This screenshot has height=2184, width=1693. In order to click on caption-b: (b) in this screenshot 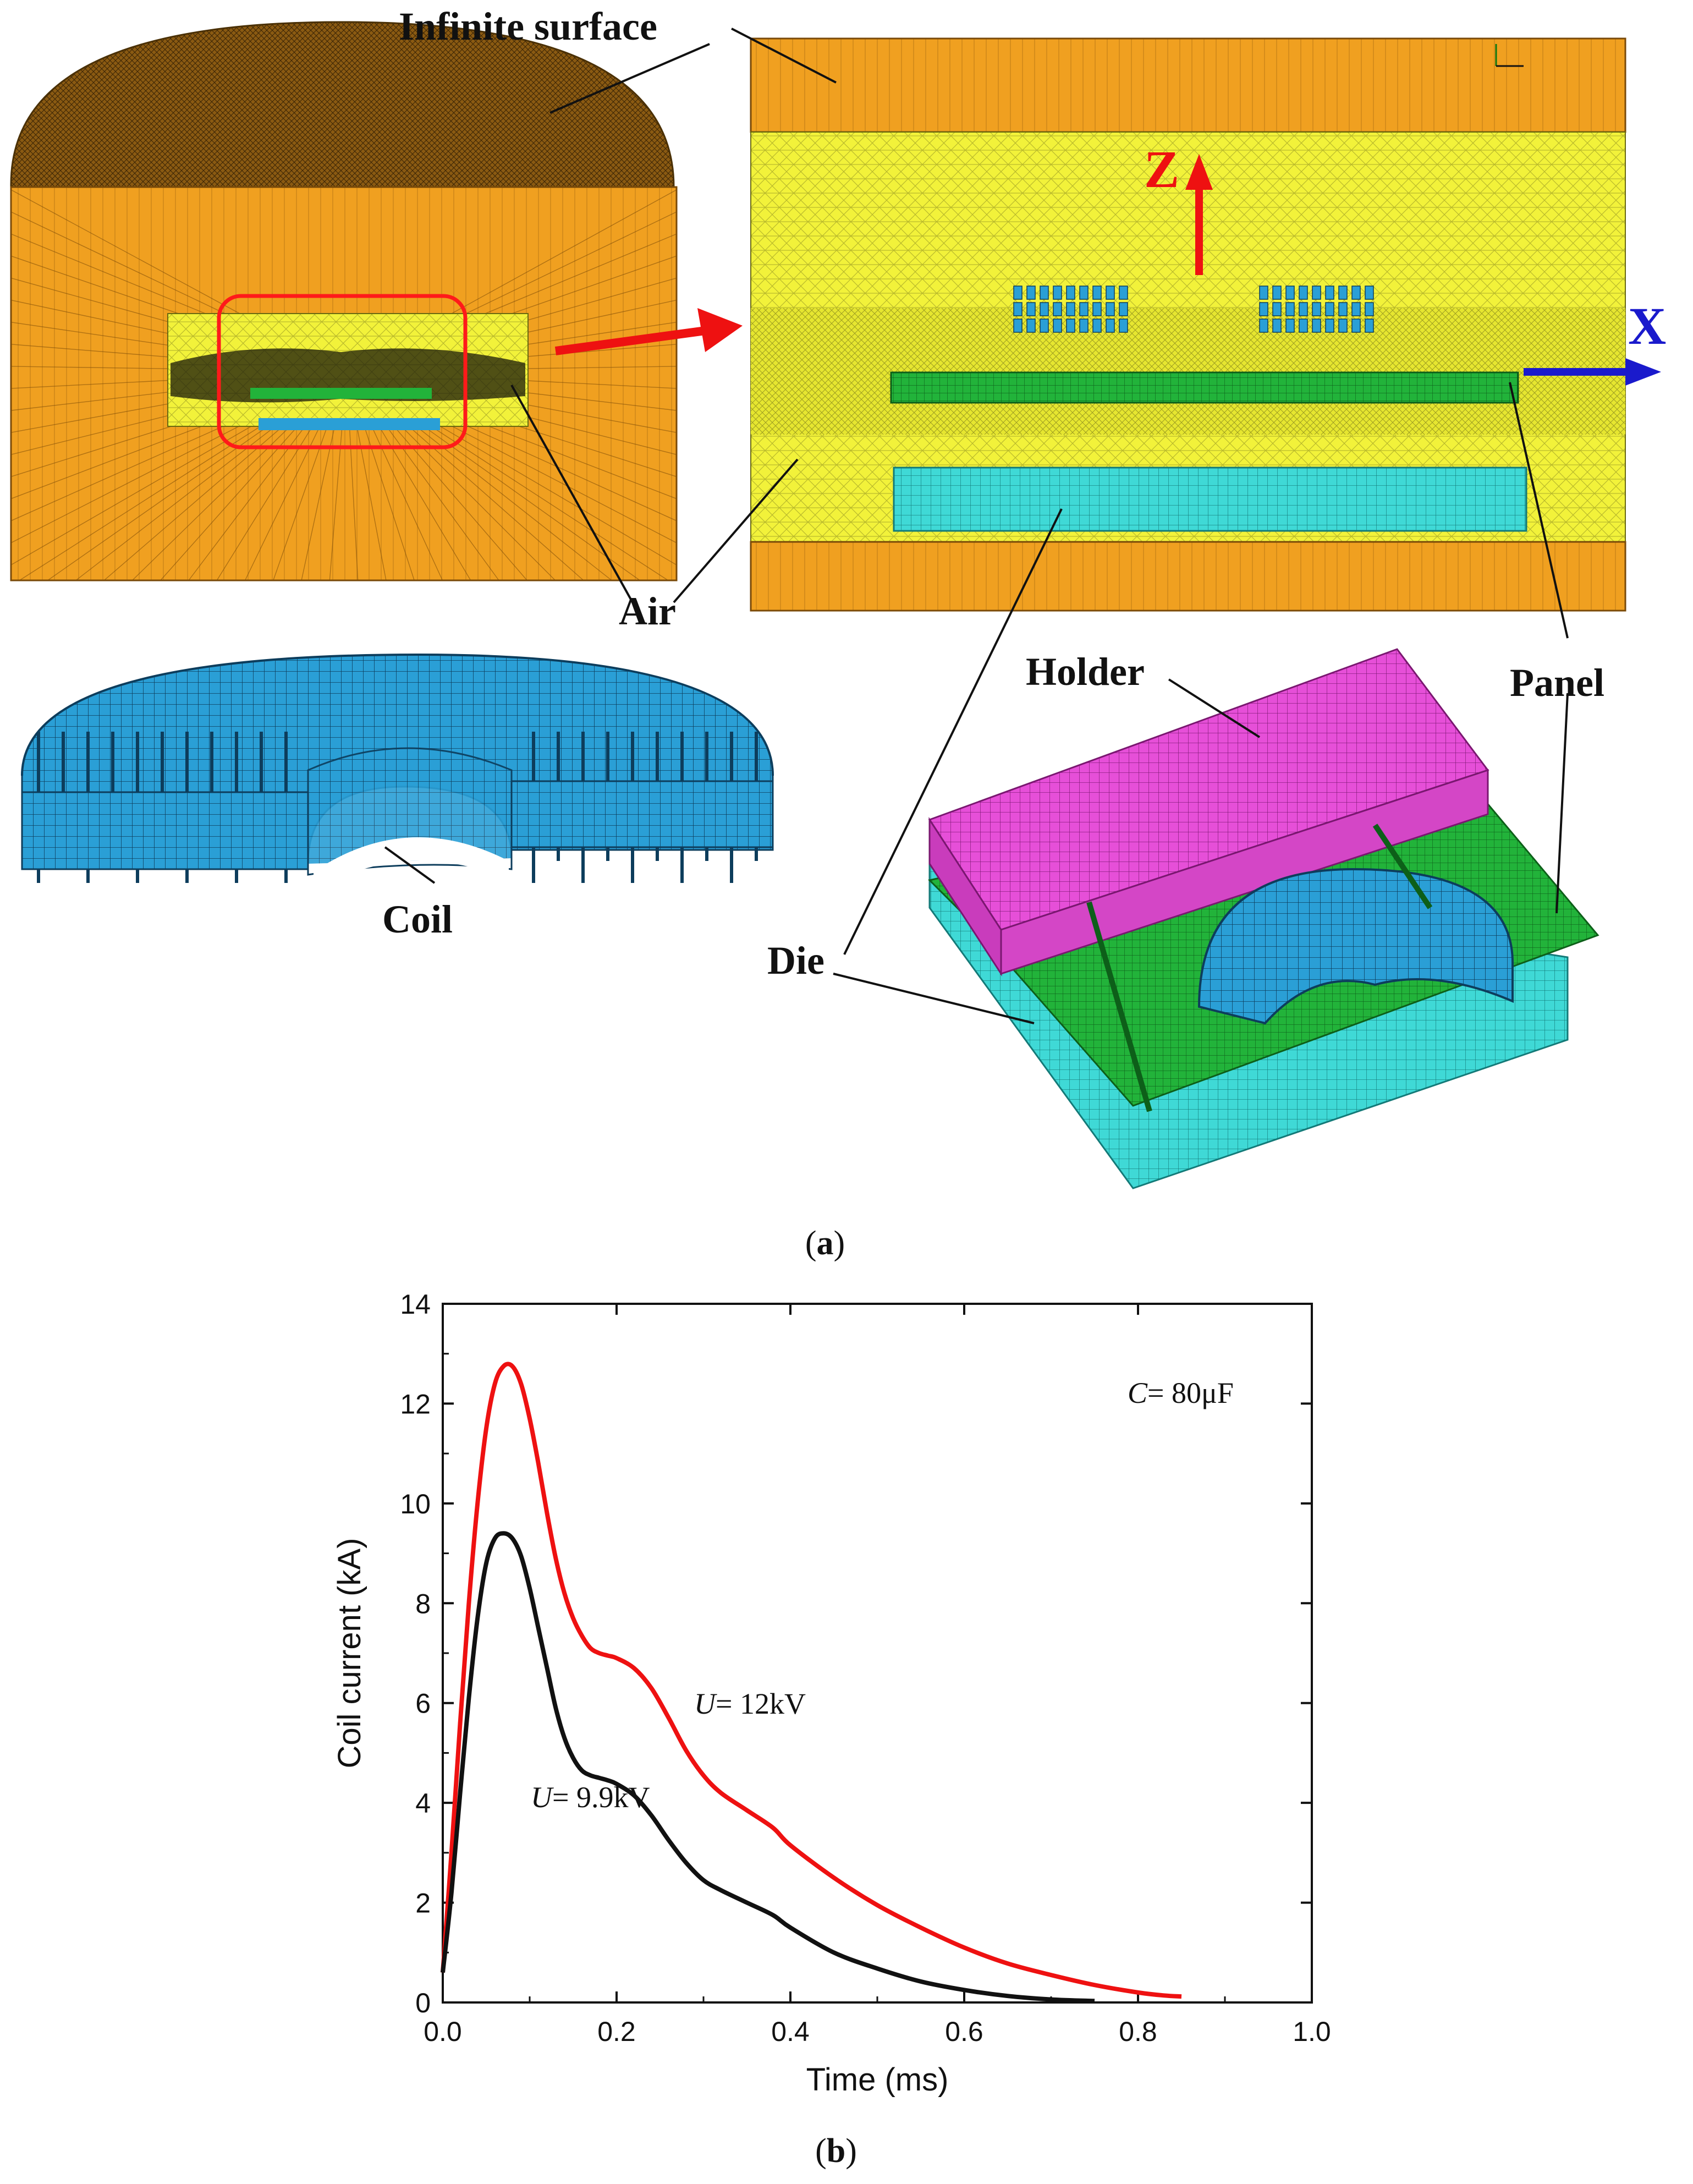, I will do `click(836, 2151)`.